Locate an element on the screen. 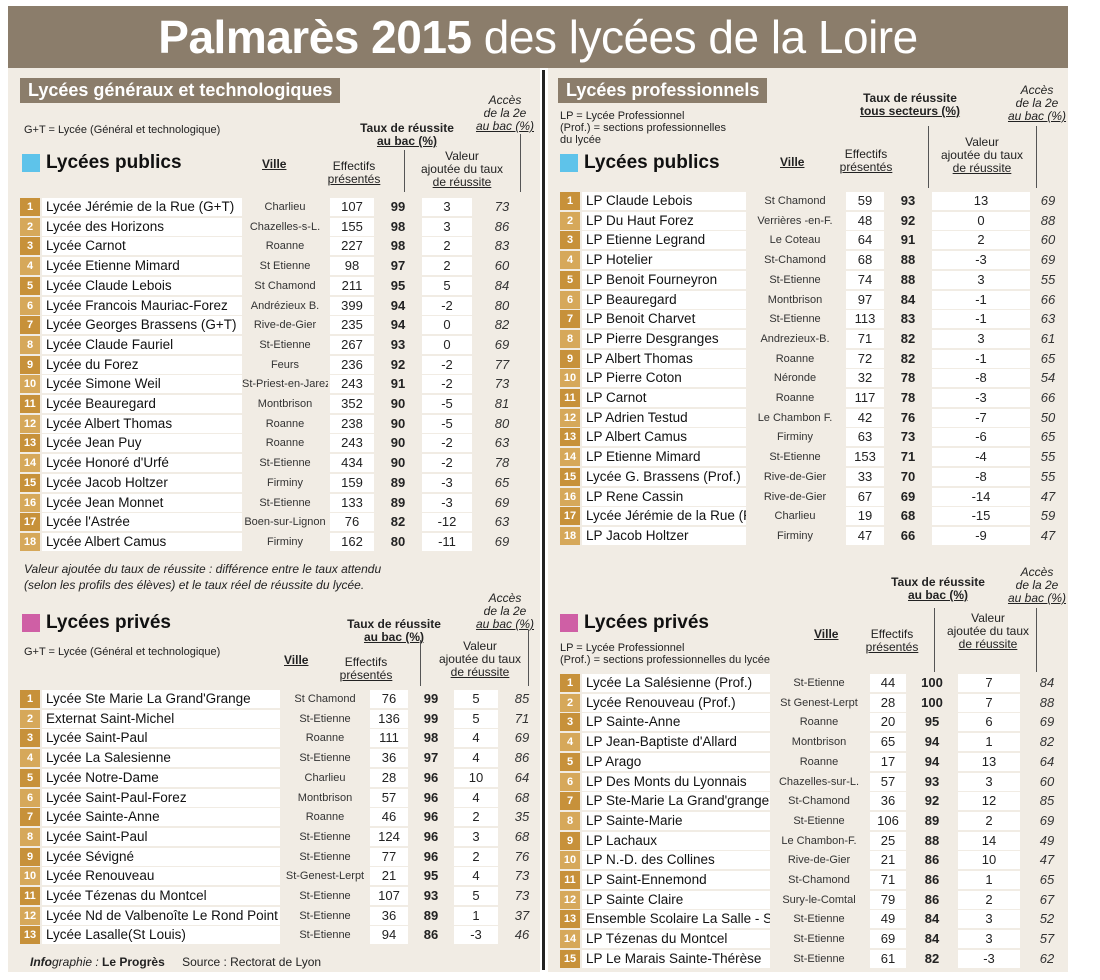  lp-note-line2: (Prof.) = sections professionnelles is located at coordinates (643, 128).